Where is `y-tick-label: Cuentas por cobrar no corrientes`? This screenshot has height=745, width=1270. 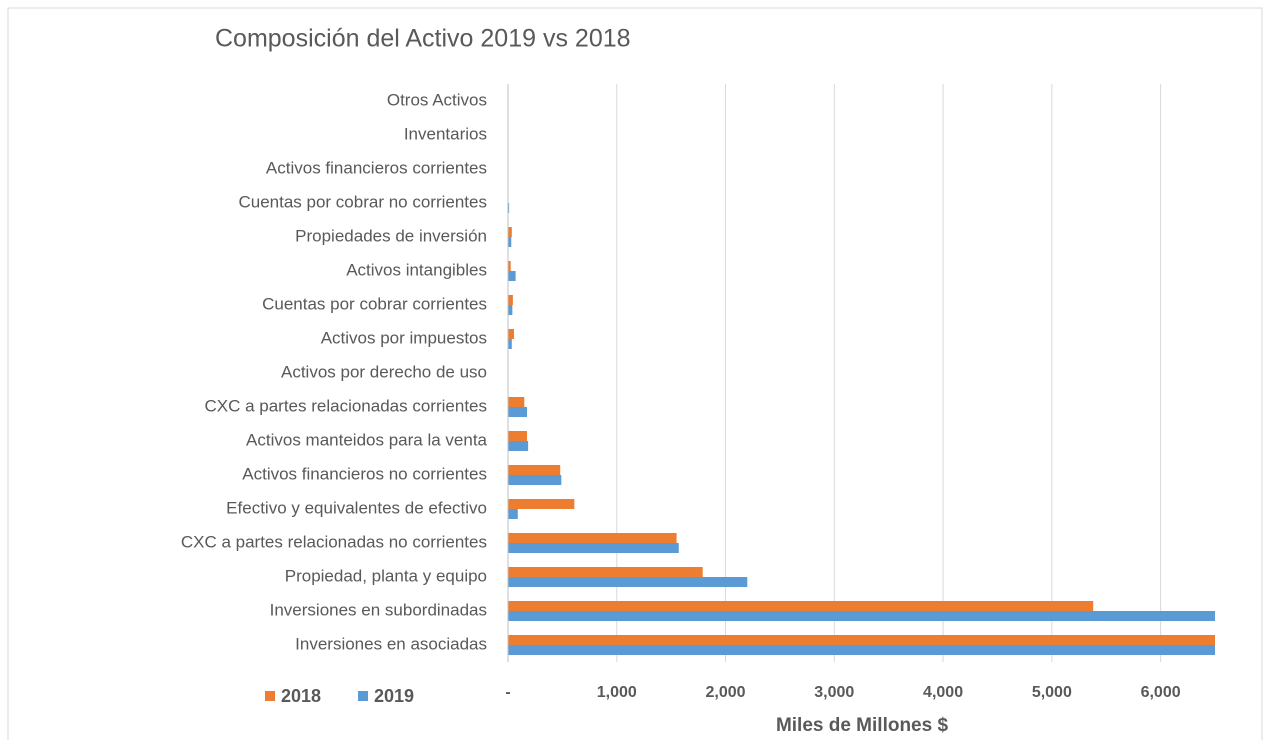
y-tick-label: Cuentas por cobrar no corrientes is located at coordinates (362, 201).